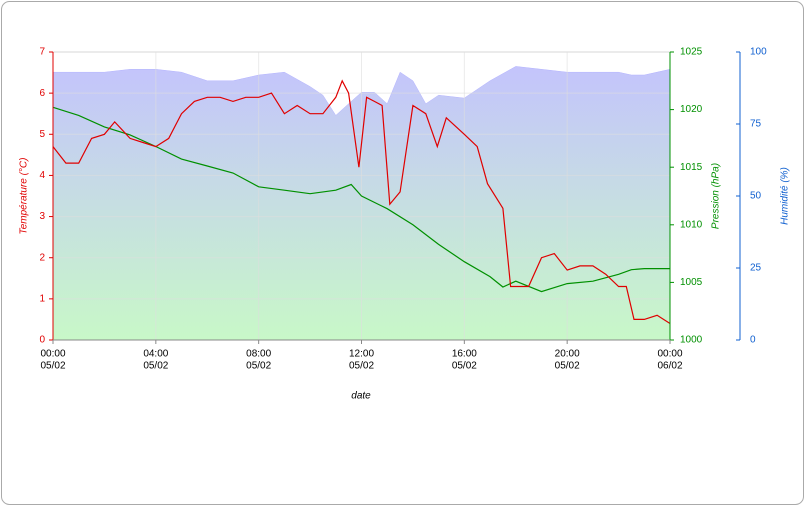 Image resolution: width=807 pixels, height=508 pixels. What do you see at coordinates (691, 224) in the screenshot?
I see `y2-tick-label: 1010` at bounding box center [691, 224].